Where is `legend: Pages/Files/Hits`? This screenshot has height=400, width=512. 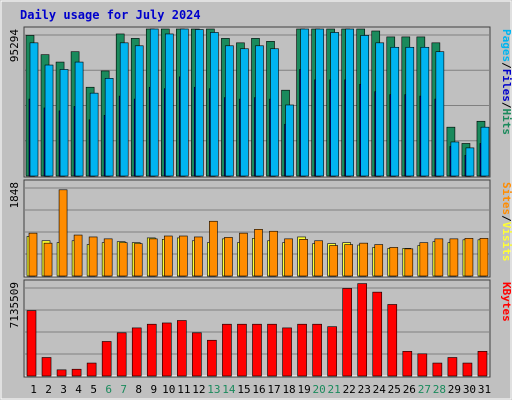
legend: Pages/Files/Hits is located at coordinates (506, 82).